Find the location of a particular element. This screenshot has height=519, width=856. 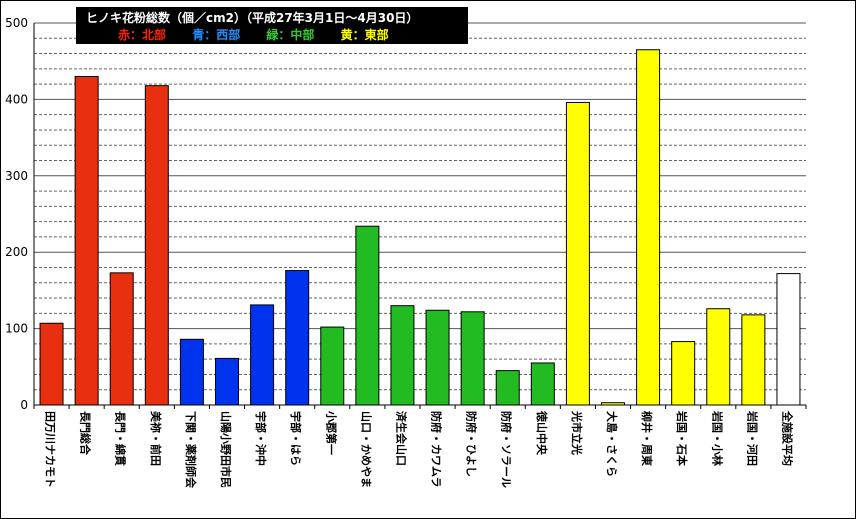

category-label: 大島・さくら is located at coordinates (612, 444).